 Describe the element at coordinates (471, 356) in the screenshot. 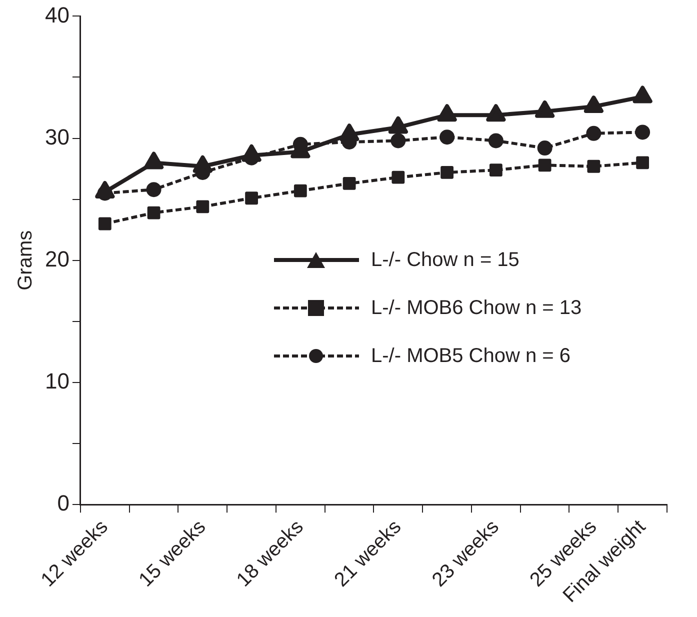

I see `legend-label: L-/- MOB5 Chow n = 6` at that location.